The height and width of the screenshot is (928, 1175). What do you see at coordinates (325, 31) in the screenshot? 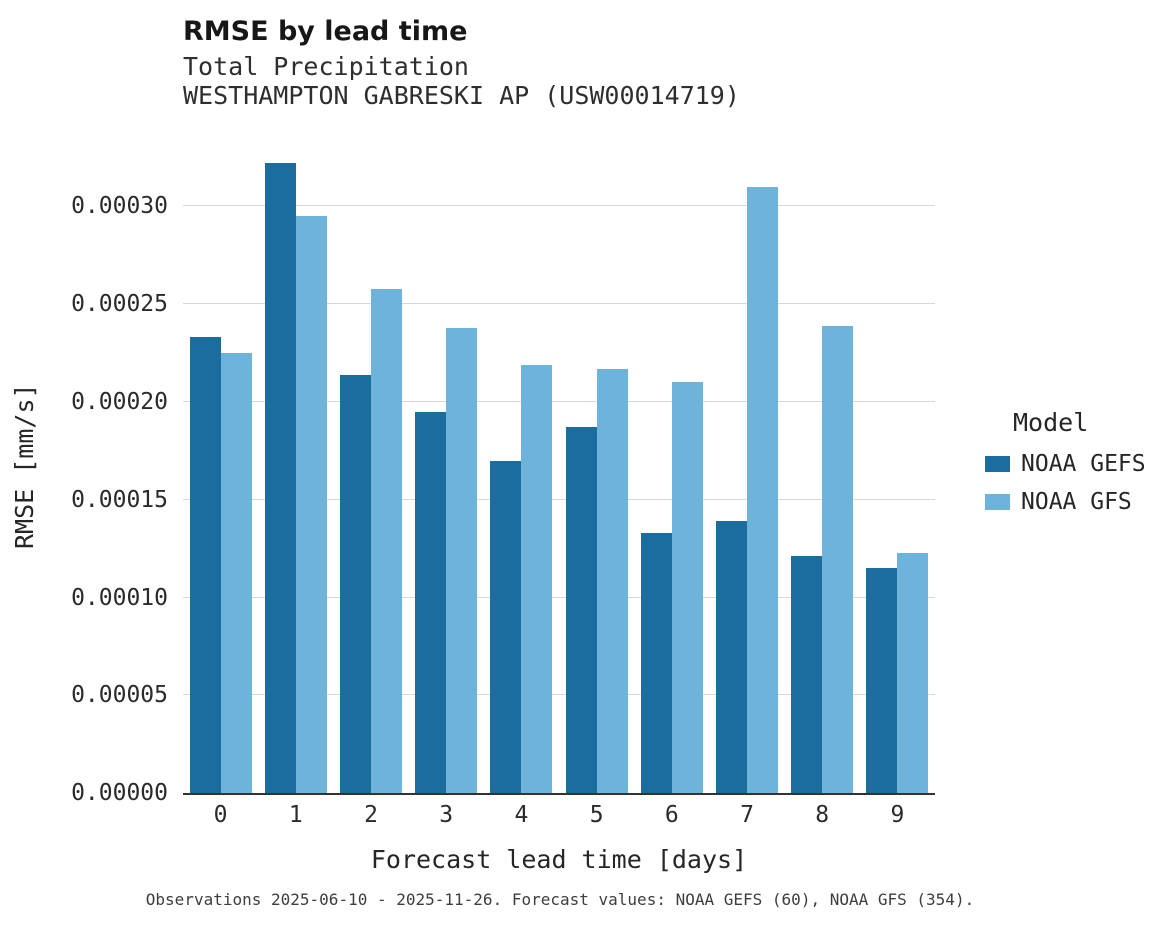
I see `chart-title: RMSE by lead time` at bounding box center [325, 31].